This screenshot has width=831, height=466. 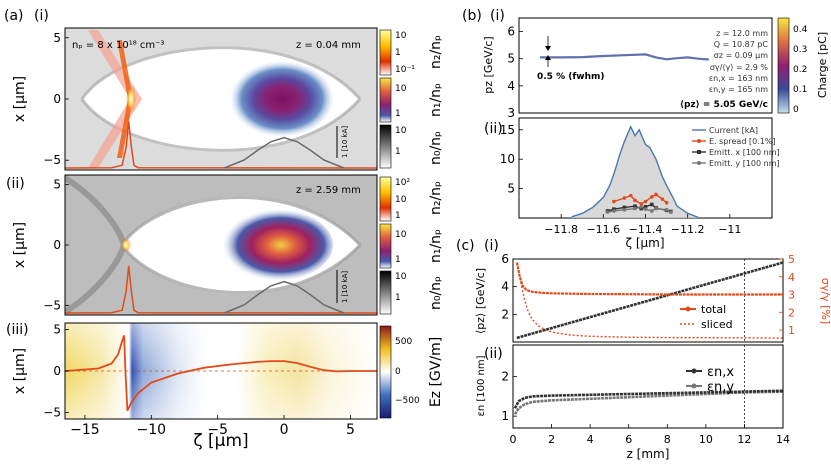 I want to click on svg-text: n₀/nₚ, so click(x=436, y=293).